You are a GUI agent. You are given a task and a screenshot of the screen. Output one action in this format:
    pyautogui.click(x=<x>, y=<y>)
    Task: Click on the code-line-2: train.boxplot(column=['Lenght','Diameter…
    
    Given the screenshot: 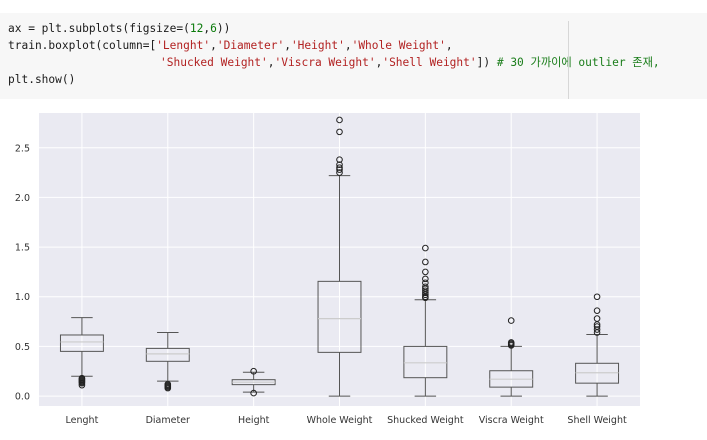 What is the action you would take?
    pyautogui.click(x=230, y=46)
    